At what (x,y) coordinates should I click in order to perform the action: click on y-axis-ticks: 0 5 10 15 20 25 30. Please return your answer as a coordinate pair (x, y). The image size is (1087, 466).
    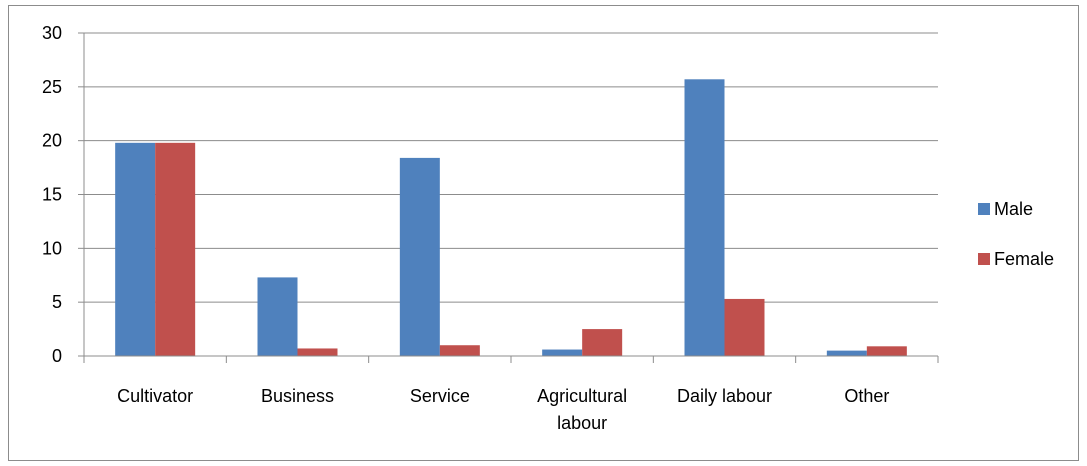
    Looking at the image, I should click on (52, 194).